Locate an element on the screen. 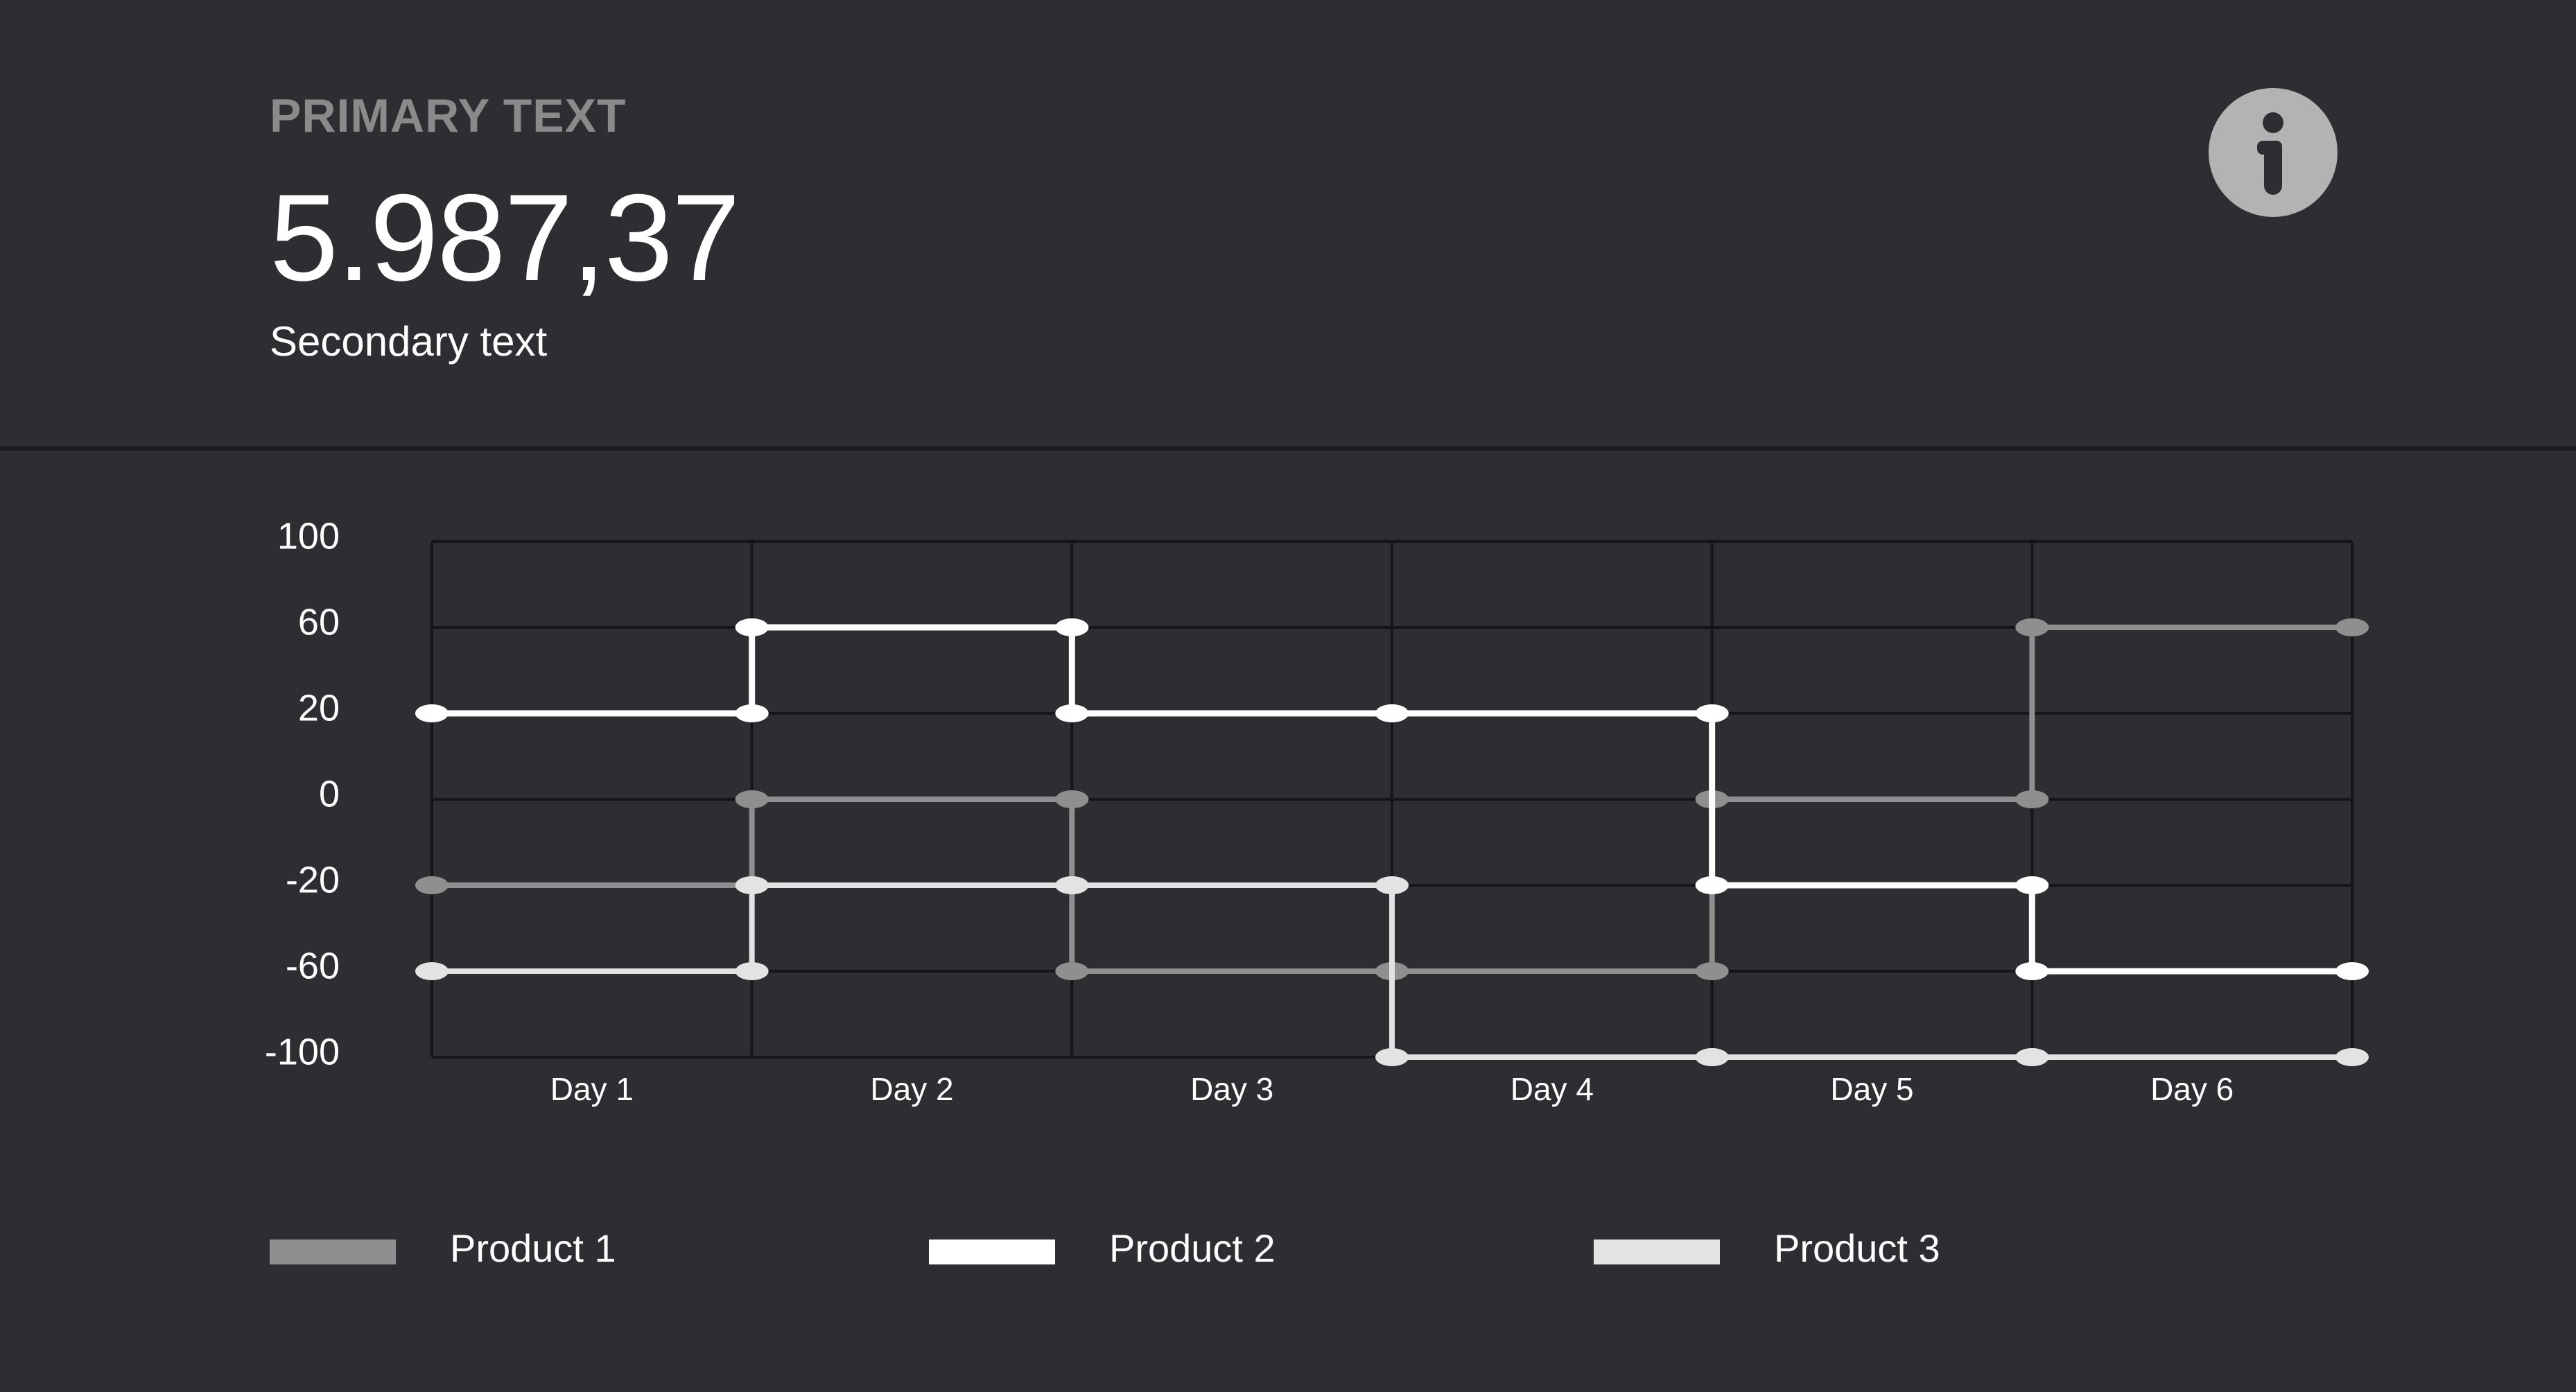 The width and height of the screenshot is (2576, 1392). legend-label: Product 1 is located at coordinates (533, 1248).